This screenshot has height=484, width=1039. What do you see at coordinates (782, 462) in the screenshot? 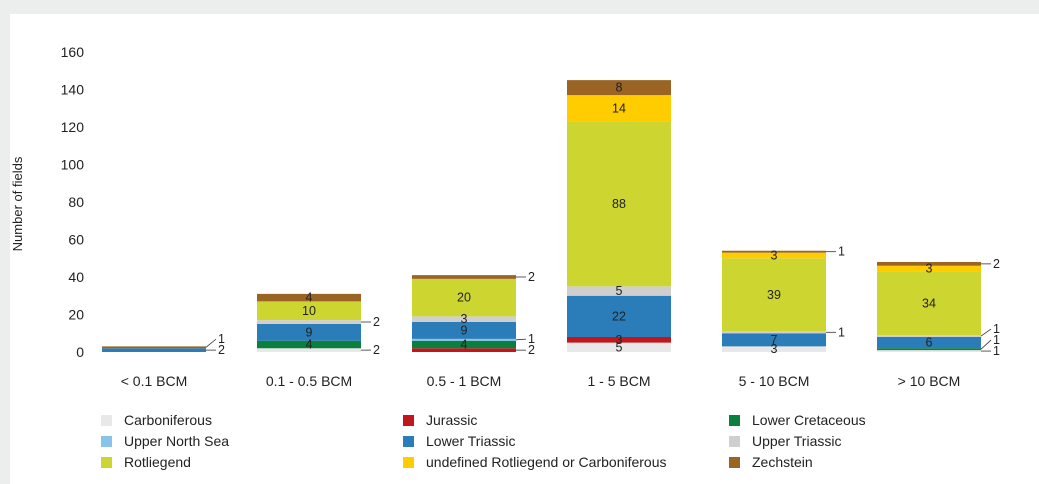
I see `legend-label: Zechstein` at bounding box center [782, 462].